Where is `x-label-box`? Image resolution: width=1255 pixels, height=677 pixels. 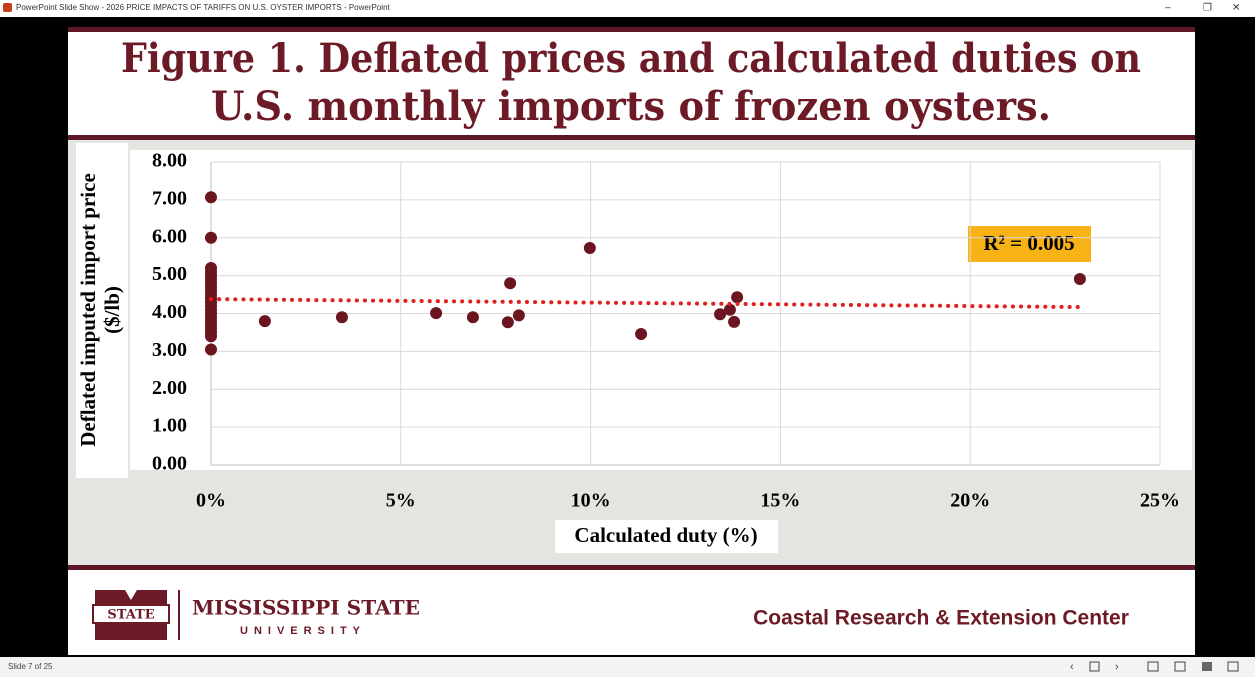
x-label-box is located at coordinates (666, 536).